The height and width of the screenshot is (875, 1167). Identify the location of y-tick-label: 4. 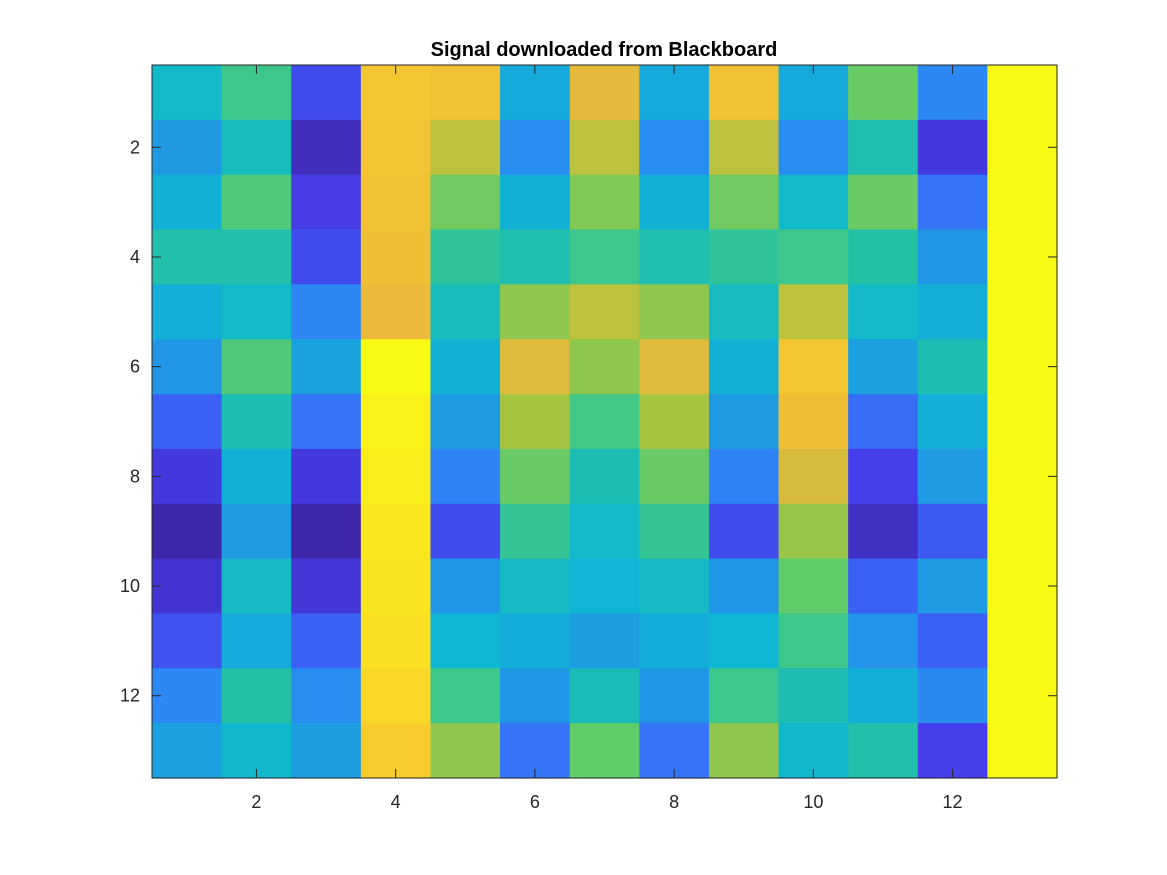
(135, 257).